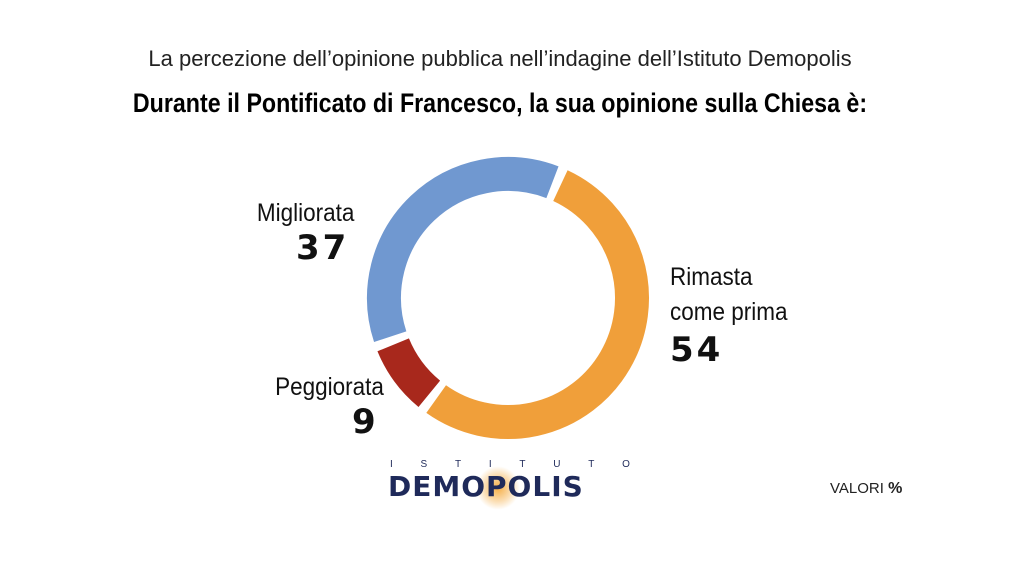  Describe the element at coordinates (365, 422) in the screenshot. I see `value-peggiorata: 9` at that location.